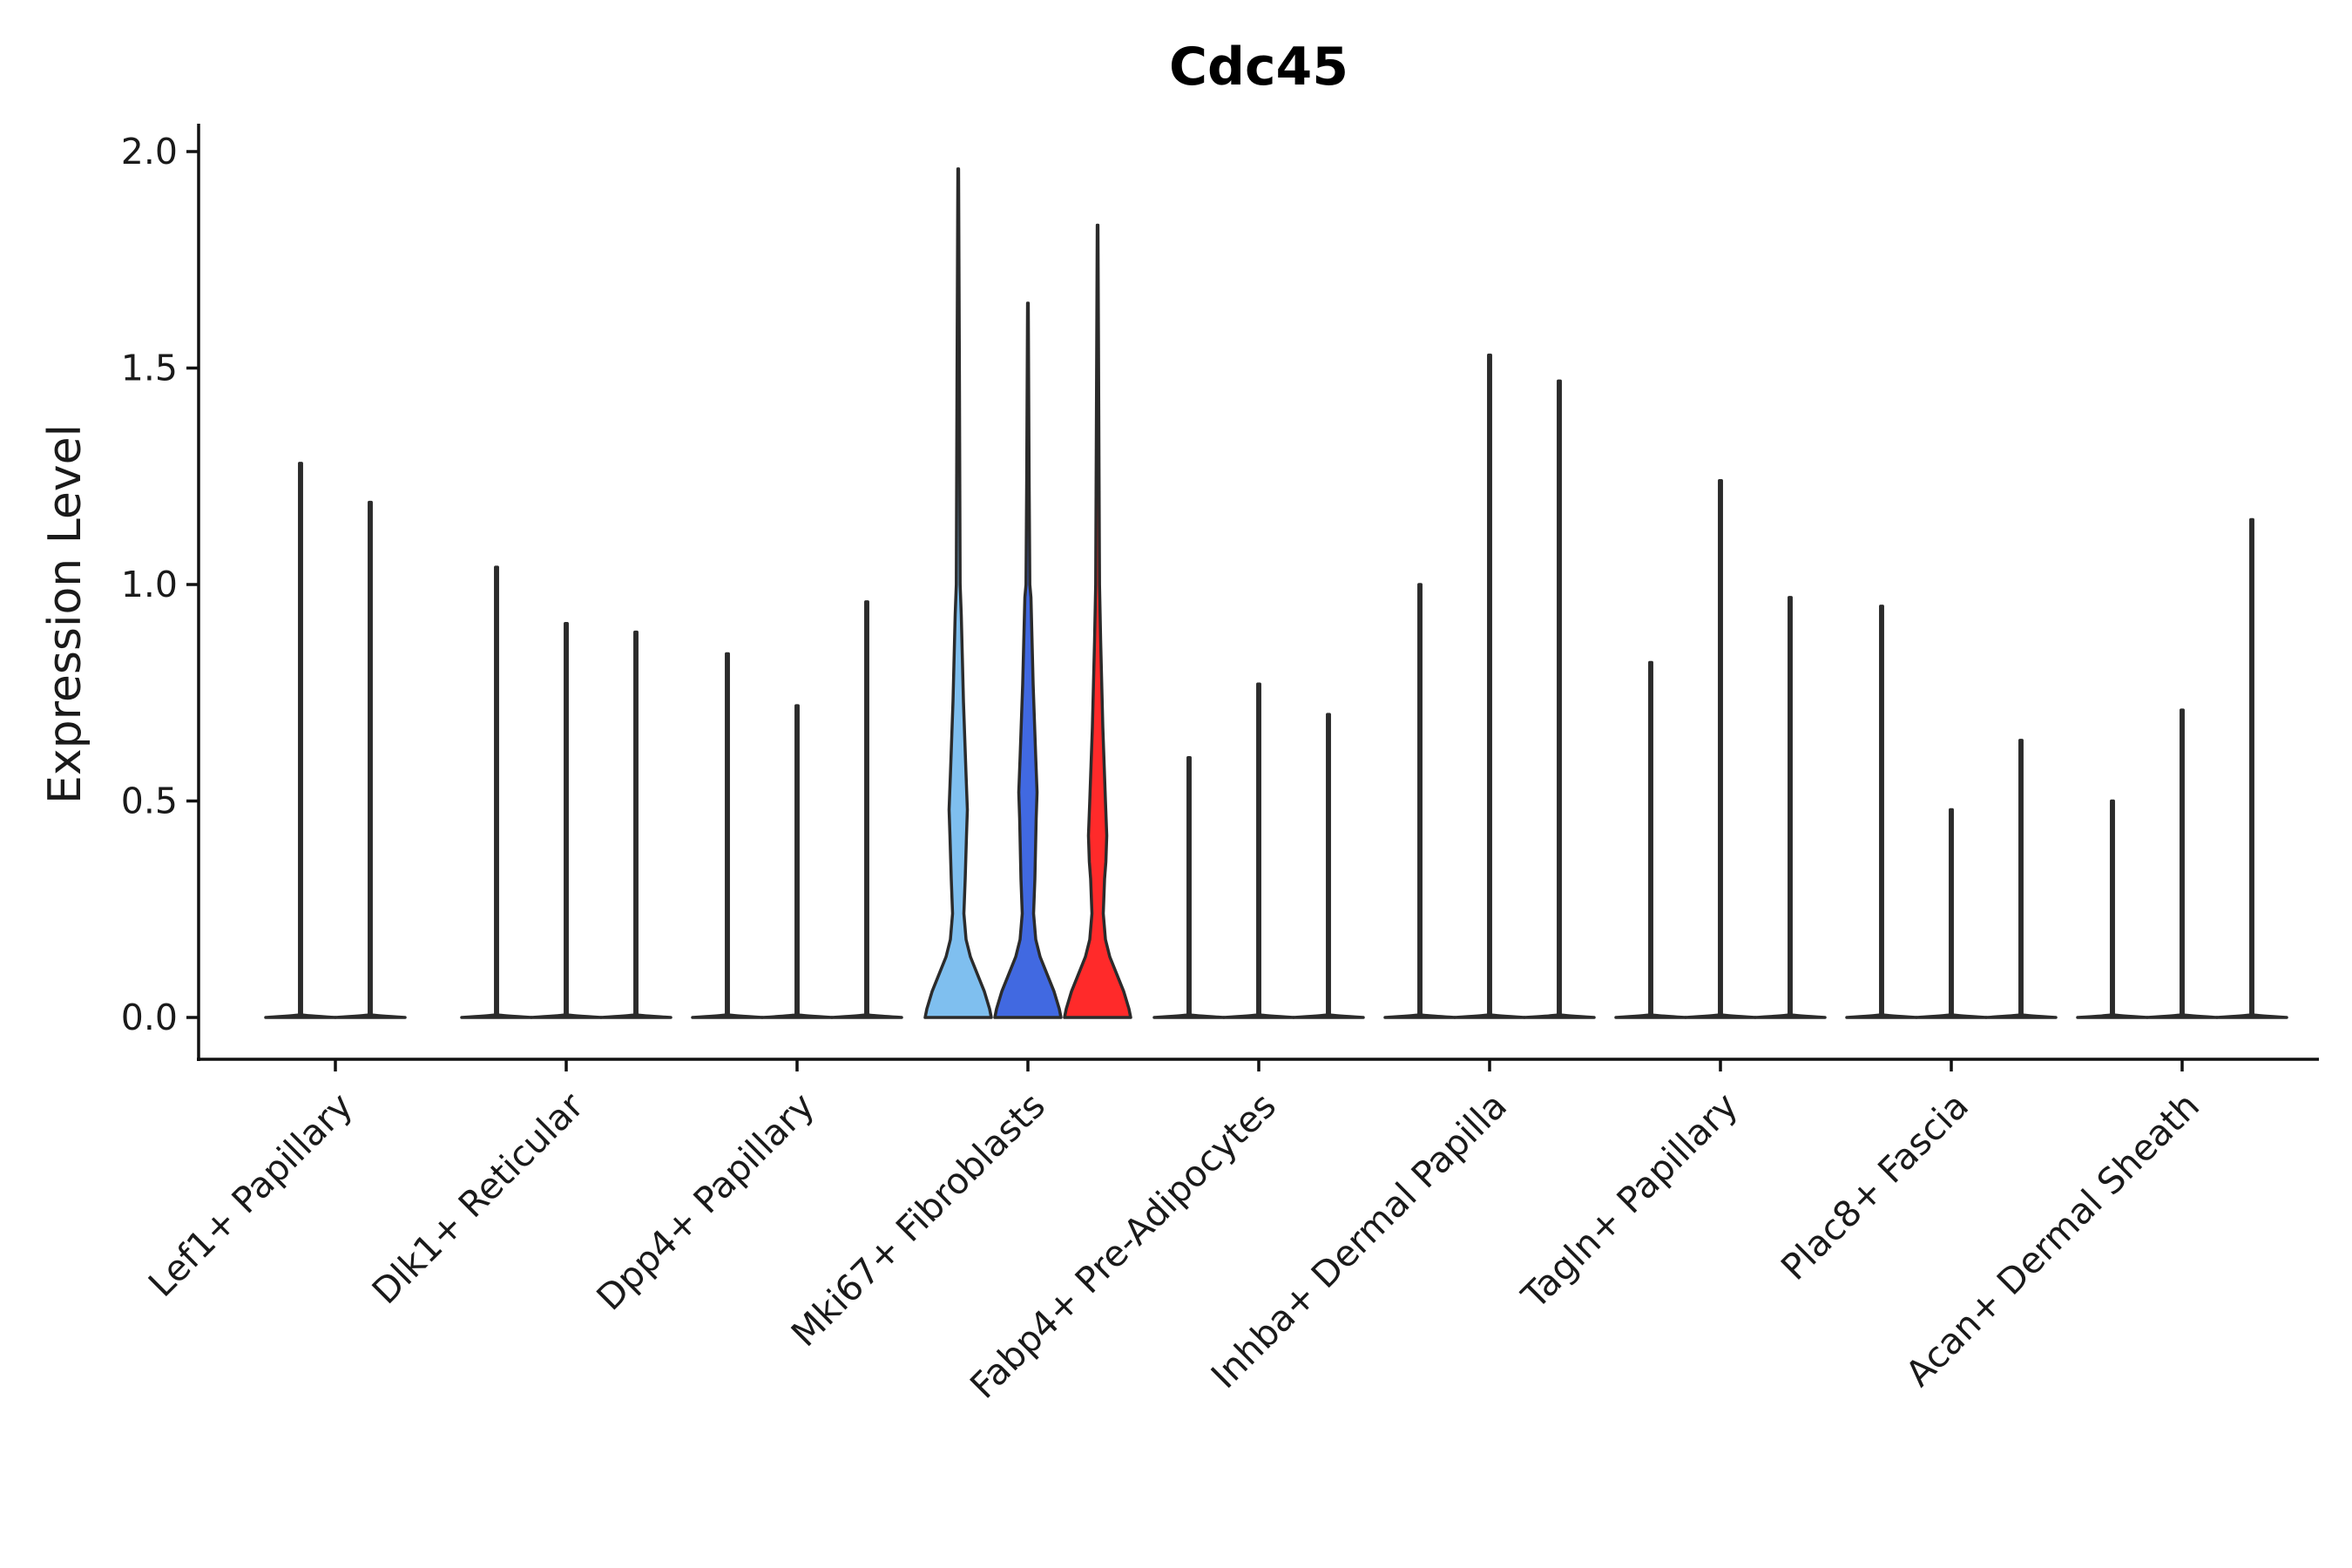 Image resolution: width=2352 pixels, height=1568 pixels. I want to click on x-tick-label: Plac8+ Fascia, so click(1875, 1186).